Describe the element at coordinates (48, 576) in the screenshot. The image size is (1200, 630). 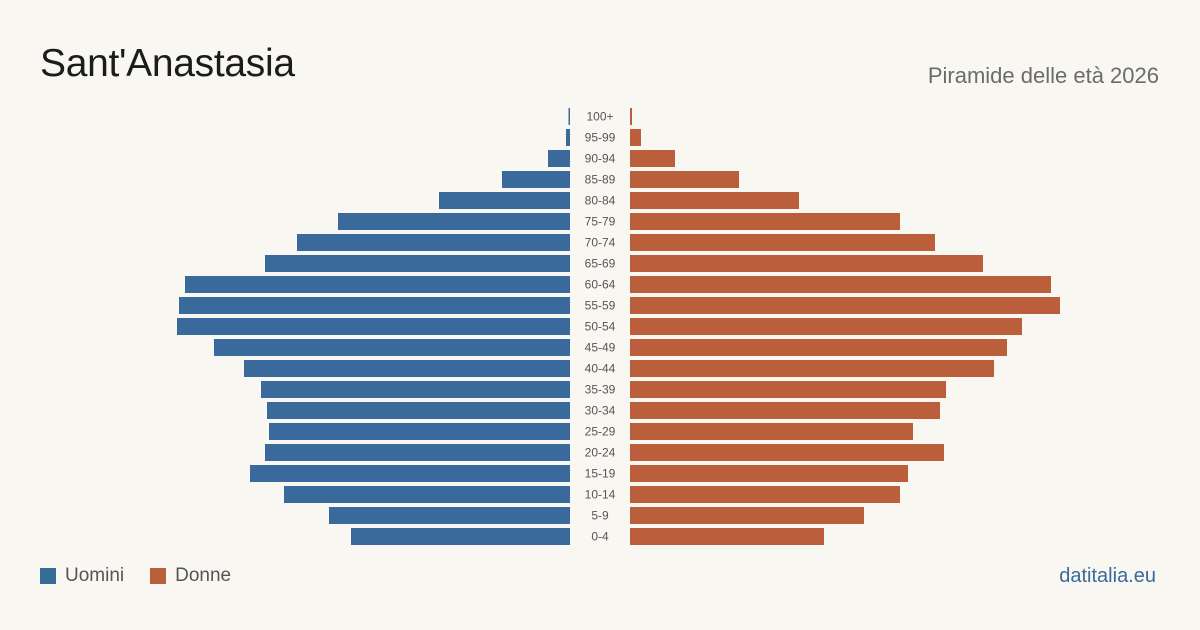
I see `legend-swatch-men` at that location.